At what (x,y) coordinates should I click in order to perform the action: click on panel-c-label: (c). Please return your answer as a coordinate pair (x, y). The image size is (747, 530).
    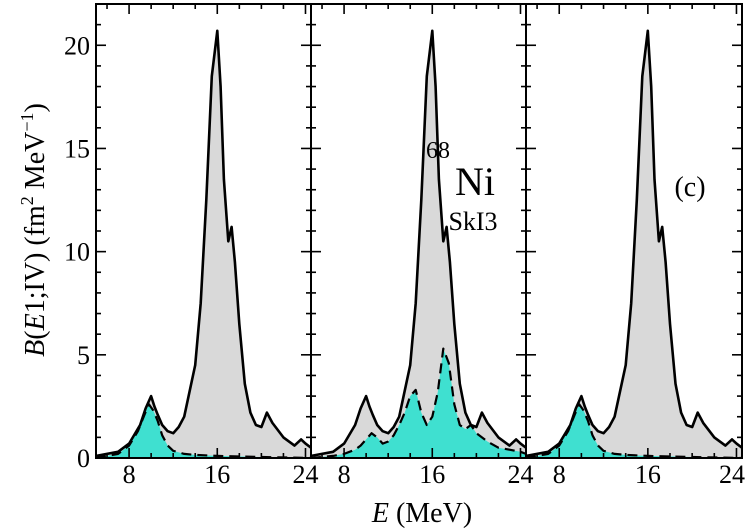
    Looking at the image, I should click on (689, 187).